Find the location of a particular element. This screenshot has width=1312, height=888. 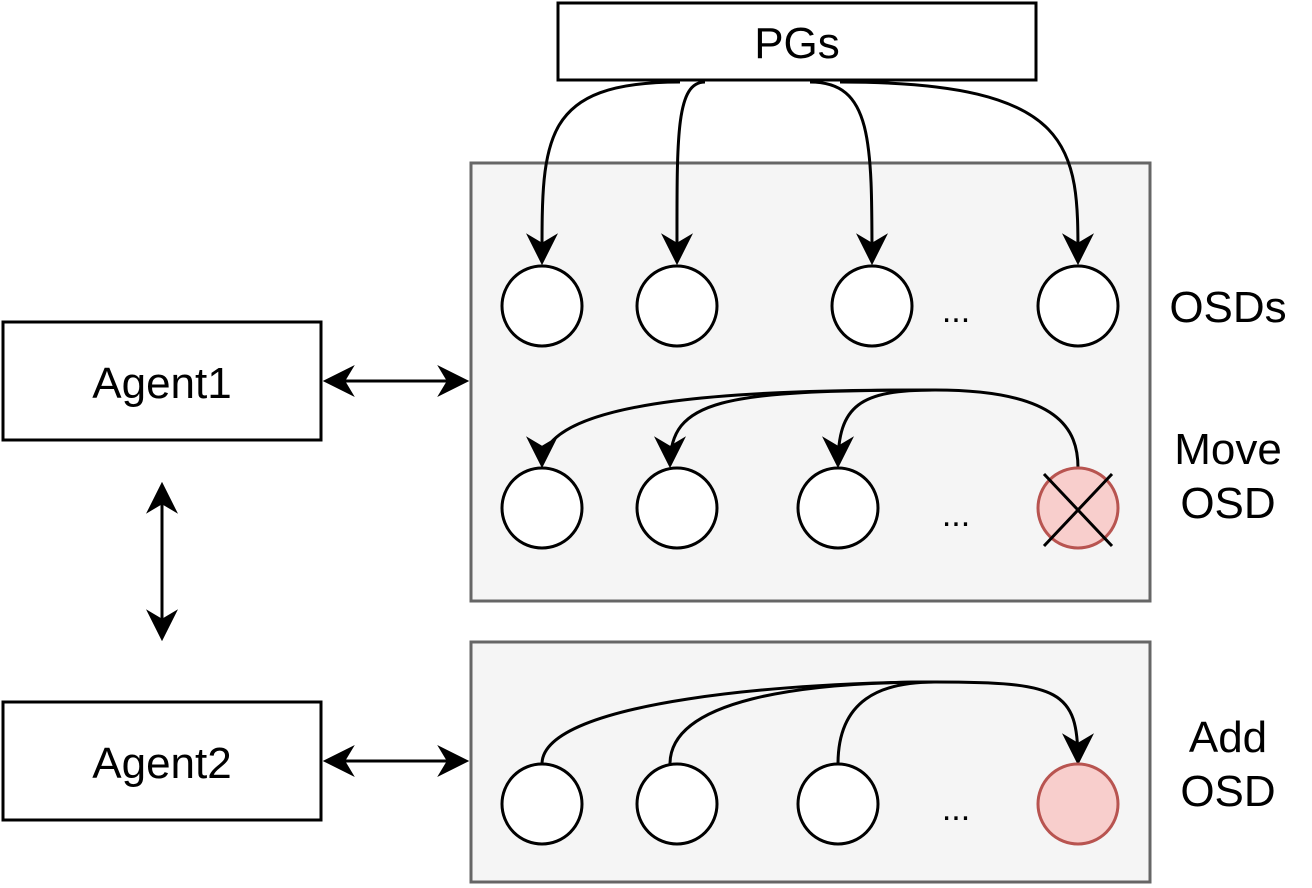

move-osd-arrows is located at coordinates (803, 428).